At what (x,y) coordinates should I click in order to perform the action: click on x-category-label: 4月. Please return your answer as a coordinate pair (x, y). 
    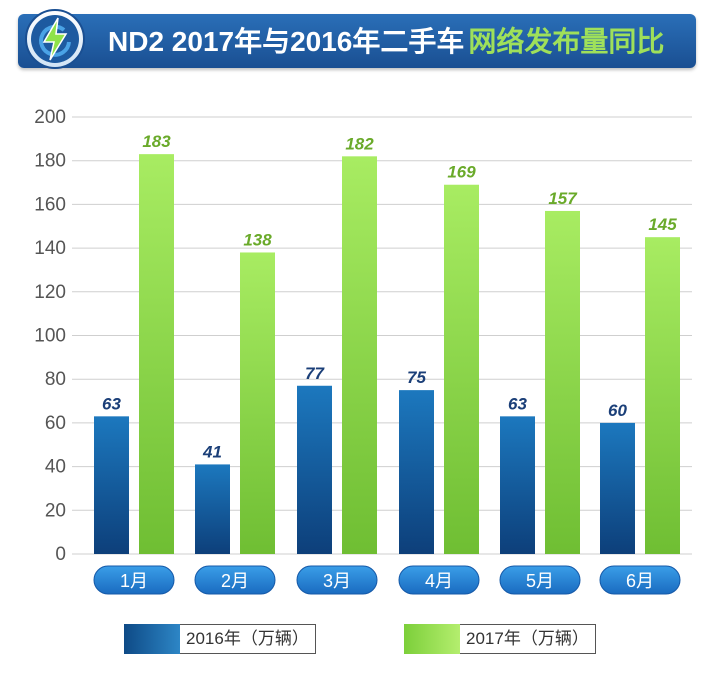
    Looking at the image, I should click on (439, 581).